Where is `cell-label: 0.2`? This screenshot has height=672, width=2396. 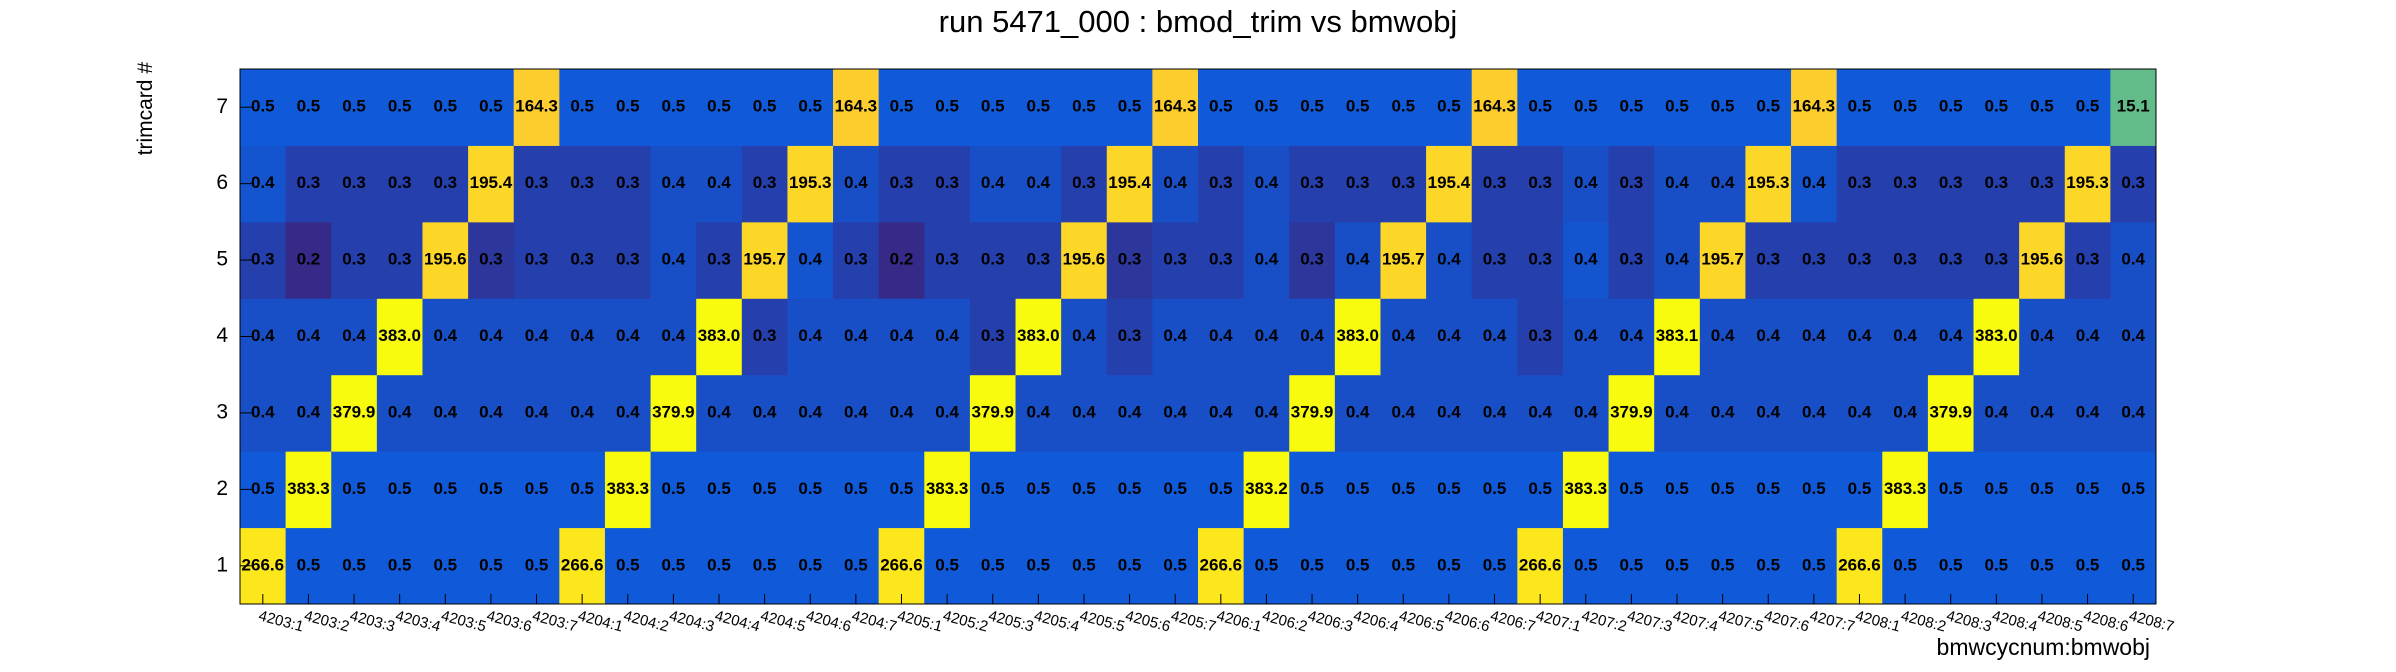
cell-label: 0.2 is located at coordinates (902, 259).